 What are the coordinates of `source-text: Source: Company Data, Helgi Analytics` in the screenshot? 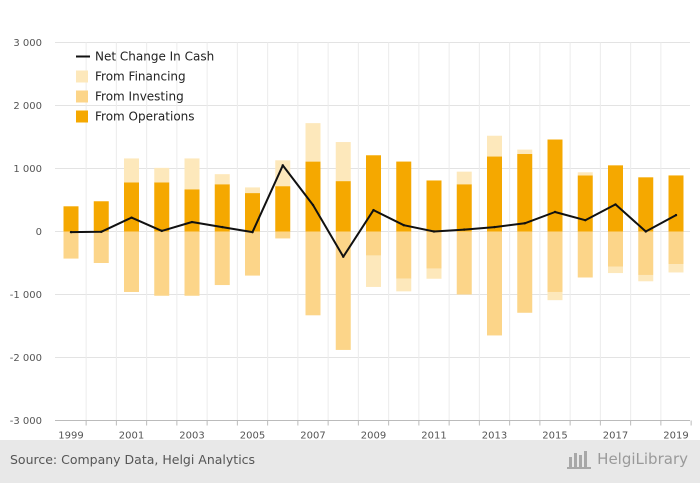 It's located at (133, 459).